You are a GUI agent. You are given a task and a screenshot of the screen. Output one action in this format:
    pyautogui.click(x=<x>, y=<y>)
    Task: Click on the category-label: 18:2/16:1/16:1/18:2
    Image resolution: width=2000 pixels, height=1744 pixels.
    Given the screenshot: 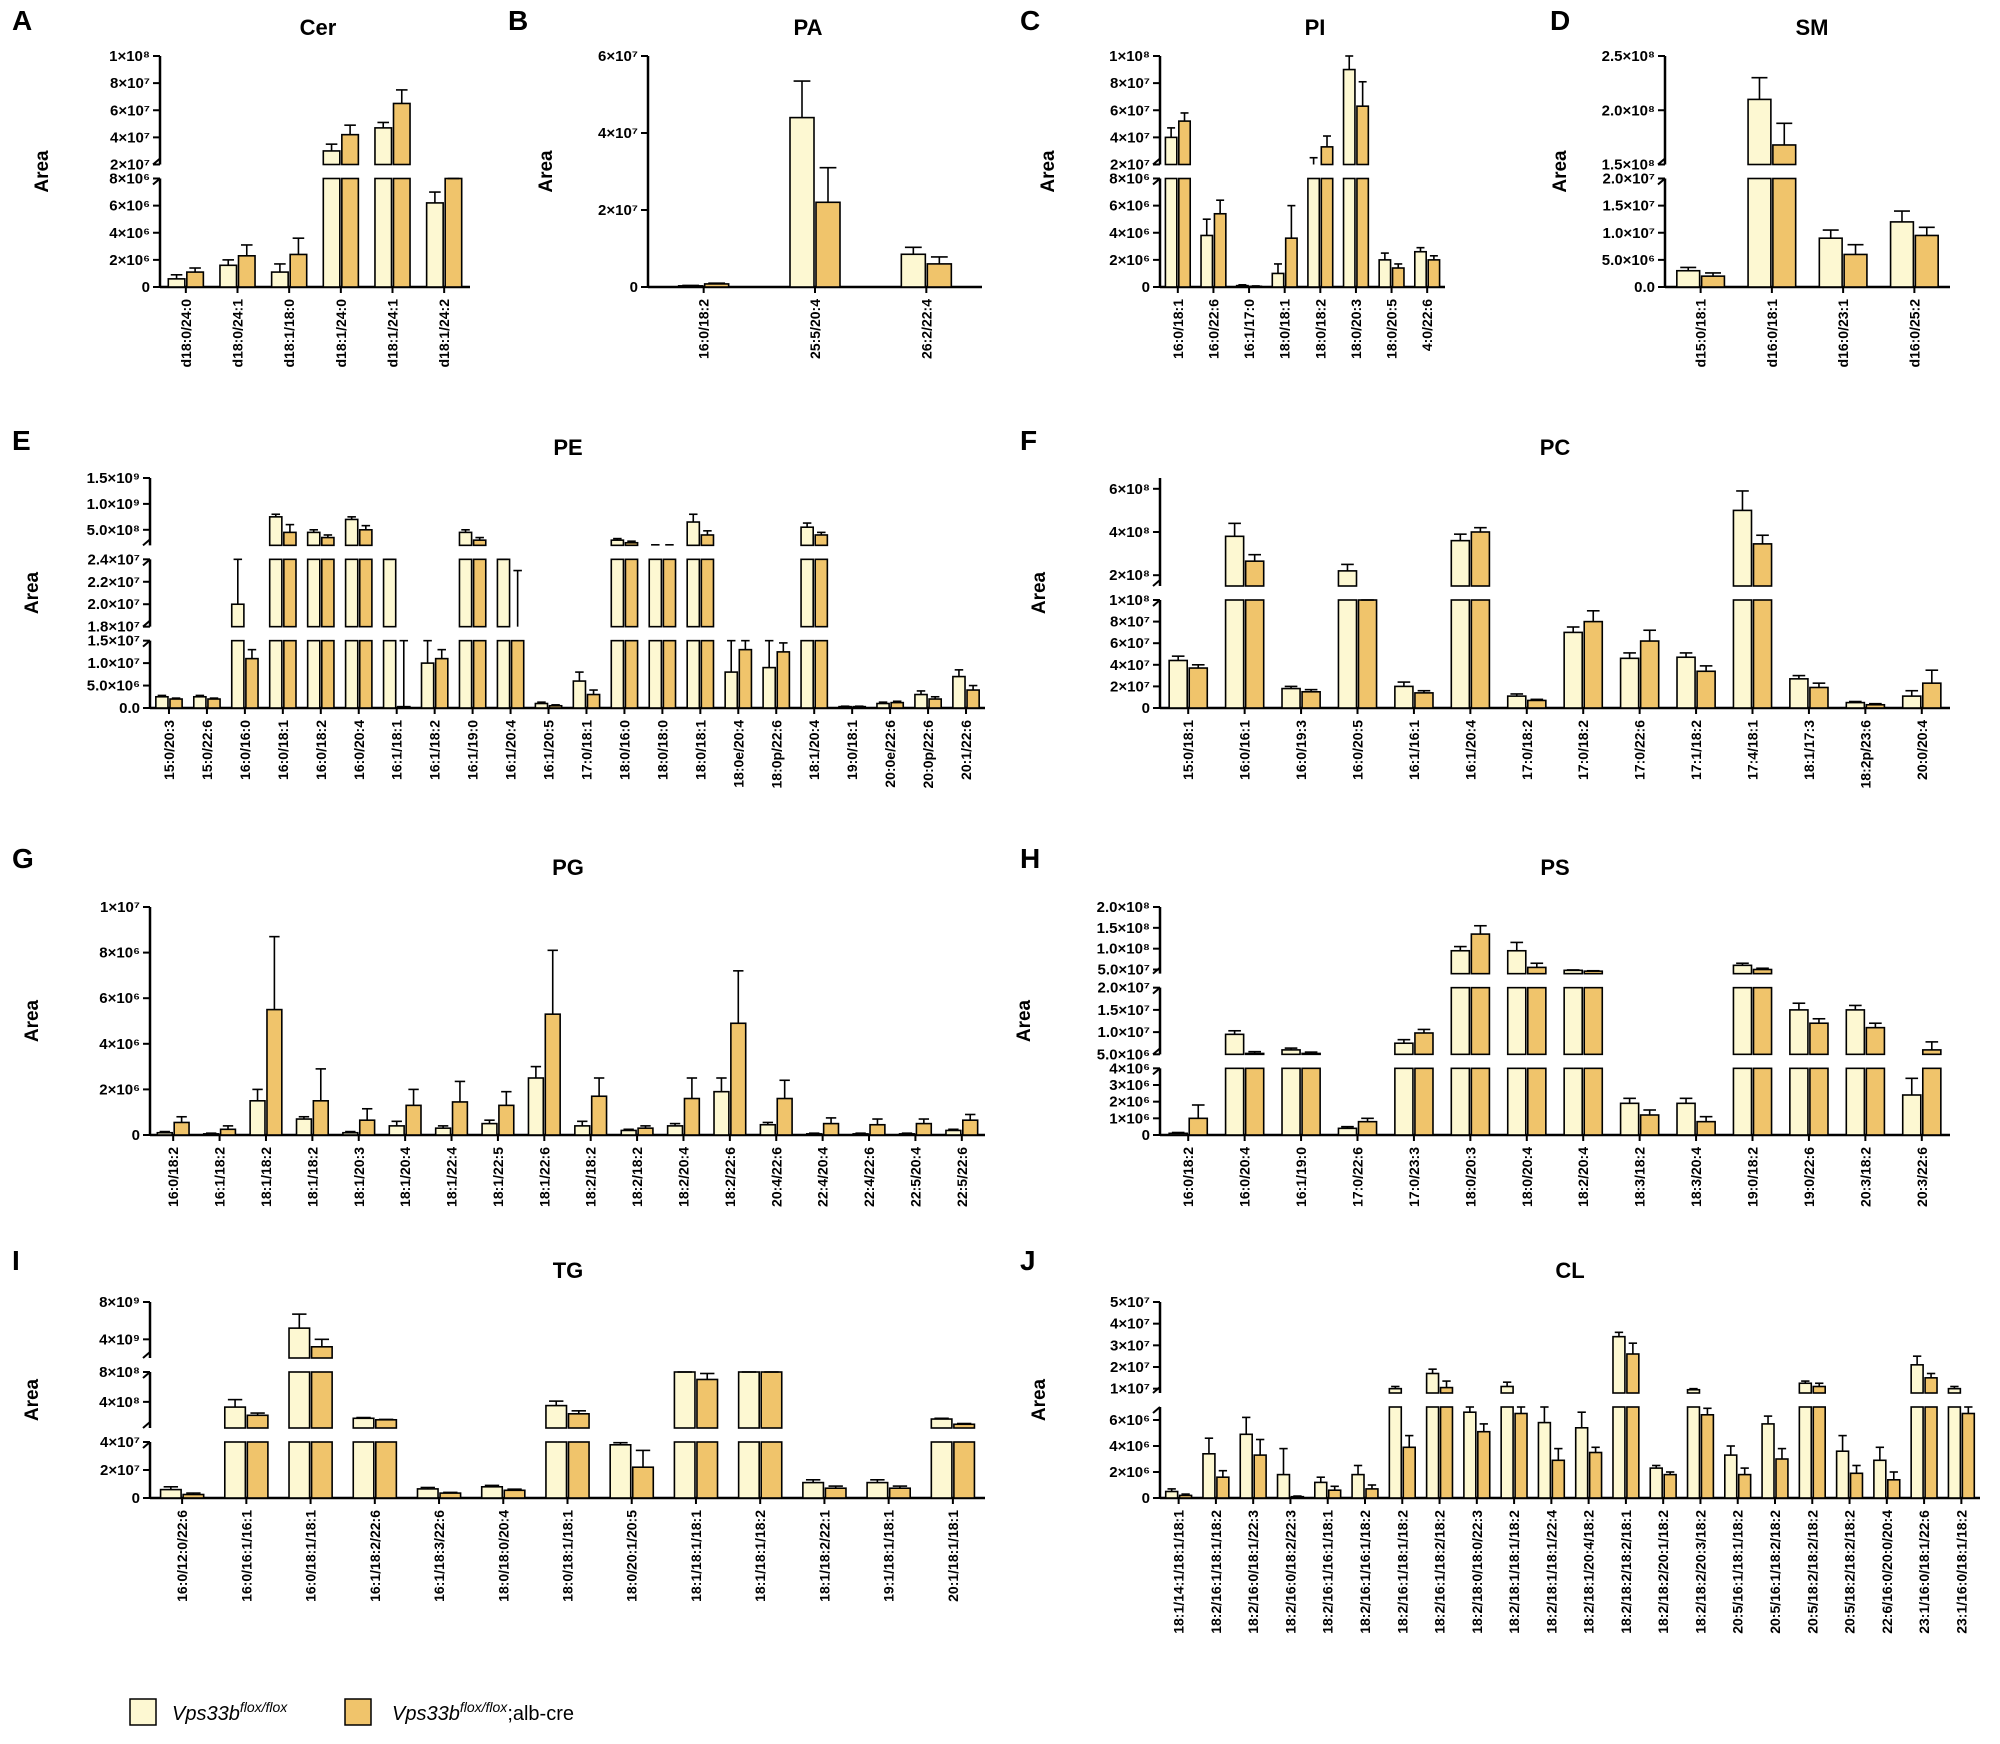 What is the action you would take?
    pyautogui.click(x=1365, y=1572)
    